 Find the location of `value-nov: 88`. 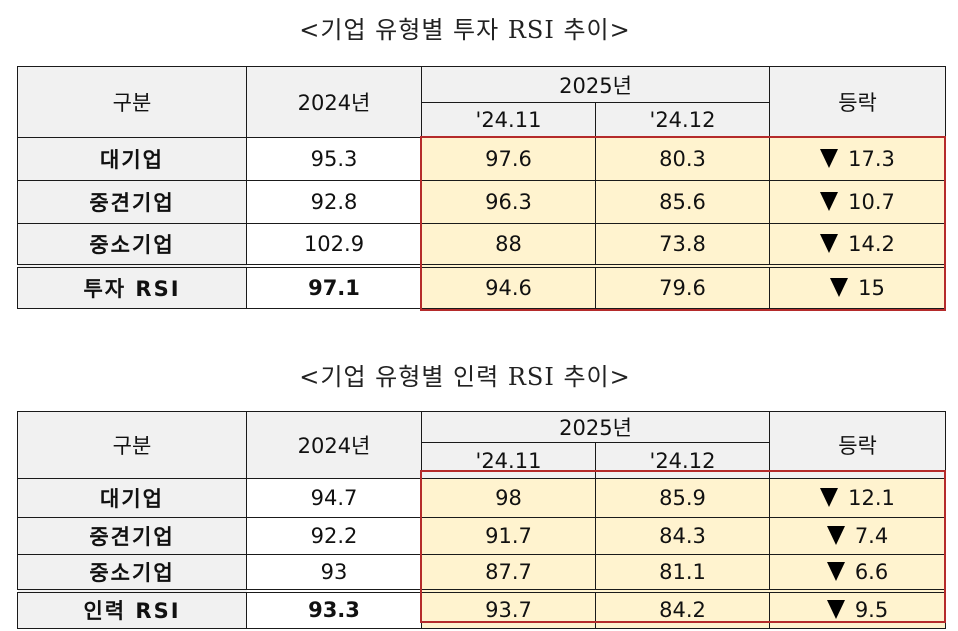

value-nov: 88 is located at coordinates (508, 244).